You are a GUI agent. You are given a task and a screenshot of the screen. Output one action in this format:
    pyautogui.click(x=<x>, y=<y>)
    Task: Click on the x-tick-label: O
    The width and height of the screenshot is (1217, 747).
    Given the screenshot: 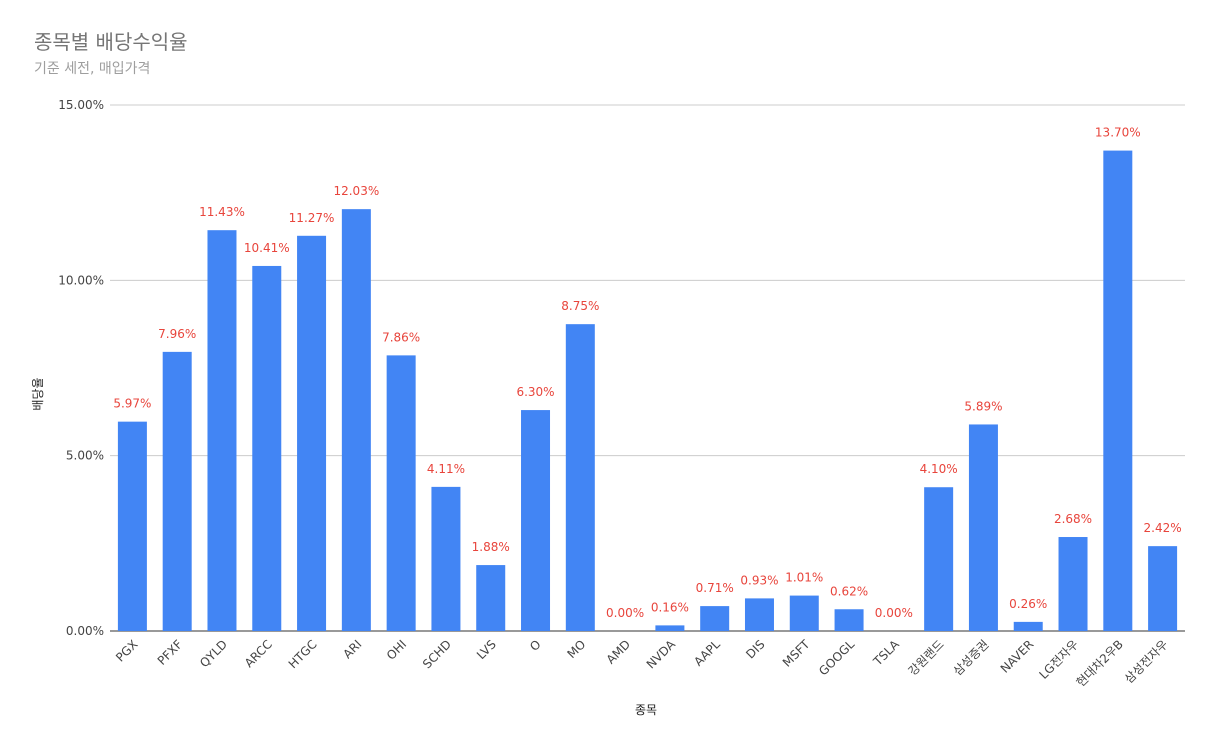 What is the action you would take?
    pyautogui.click(x=535, y=645)
    